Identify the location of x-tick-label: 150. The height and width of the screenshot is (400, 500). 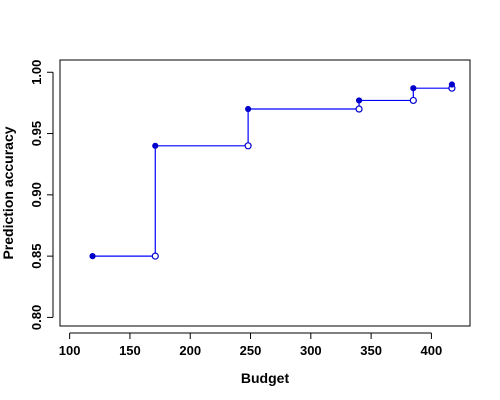
(130, 350).